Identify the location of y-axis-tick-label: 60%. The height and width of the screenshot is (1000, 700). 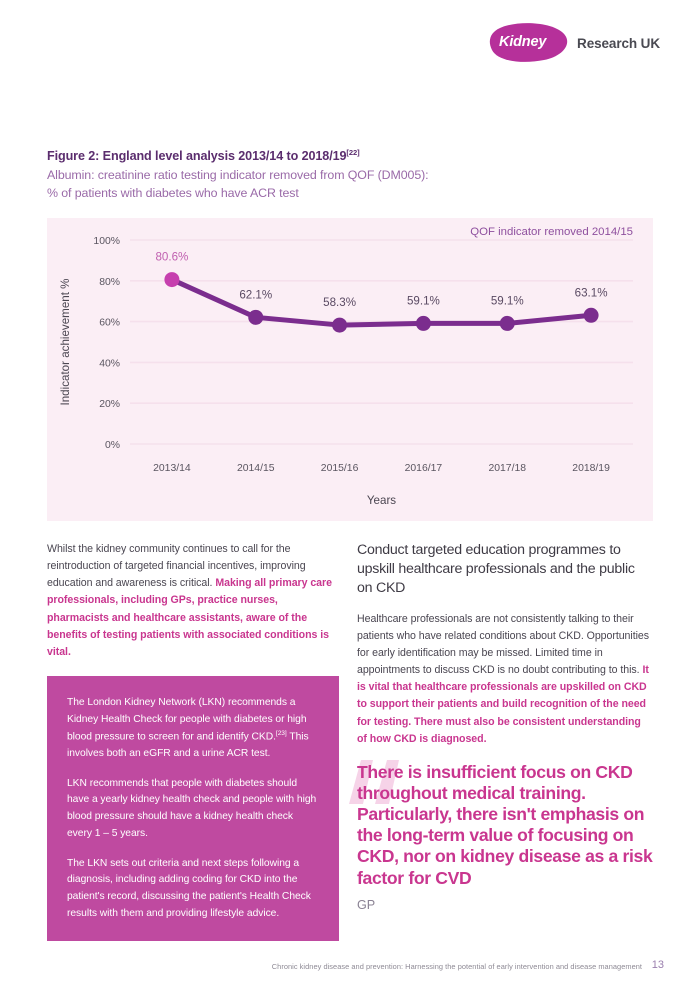
(109, 323).